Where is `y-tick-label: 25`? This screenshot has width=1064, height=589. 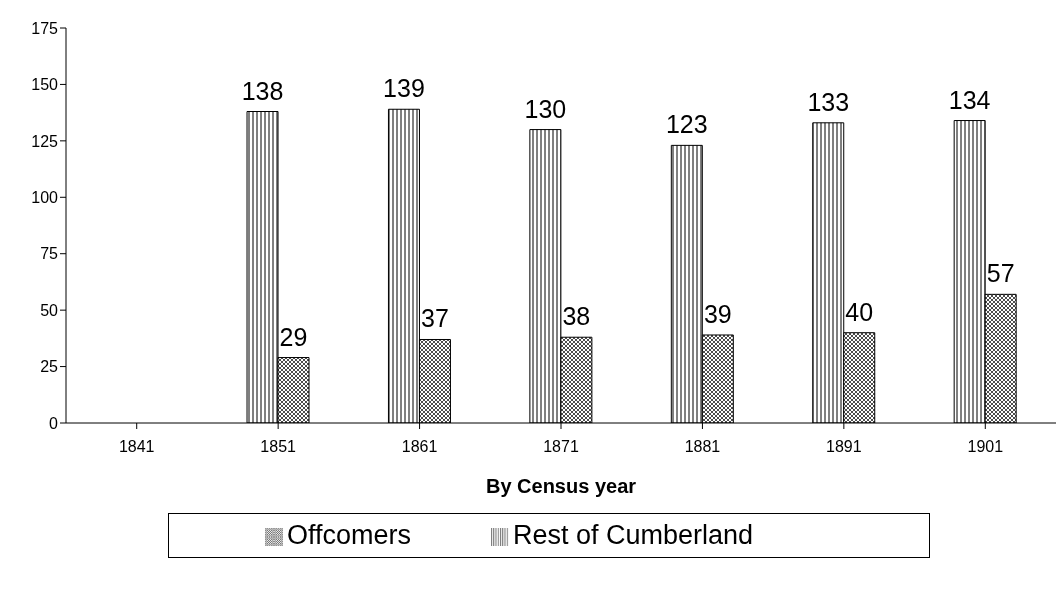
y-tick-label: 25 is located at coordinates (49, 367).